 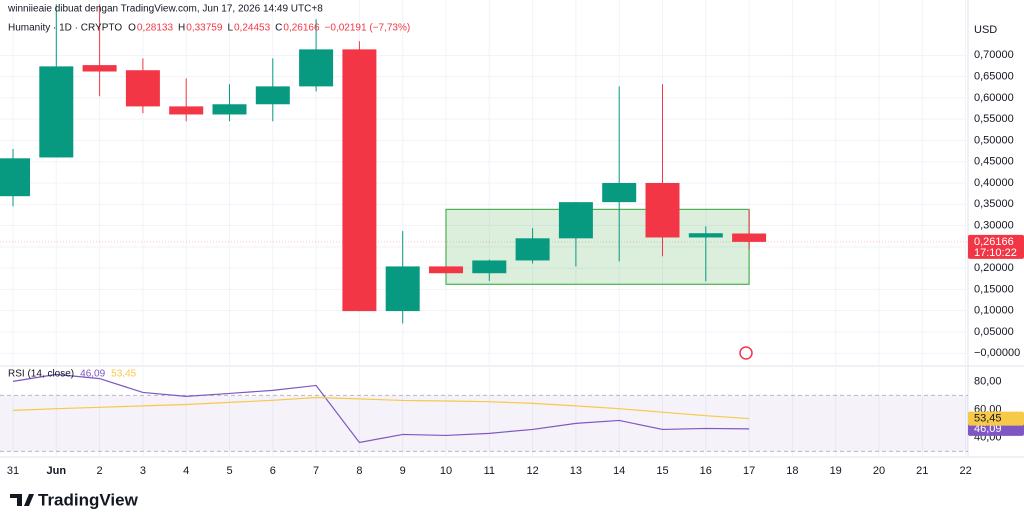 What do you see at coordinates (879, 471) in the screenshot?
I see `x-tick-label: 20` at bounding box center [879, 471].